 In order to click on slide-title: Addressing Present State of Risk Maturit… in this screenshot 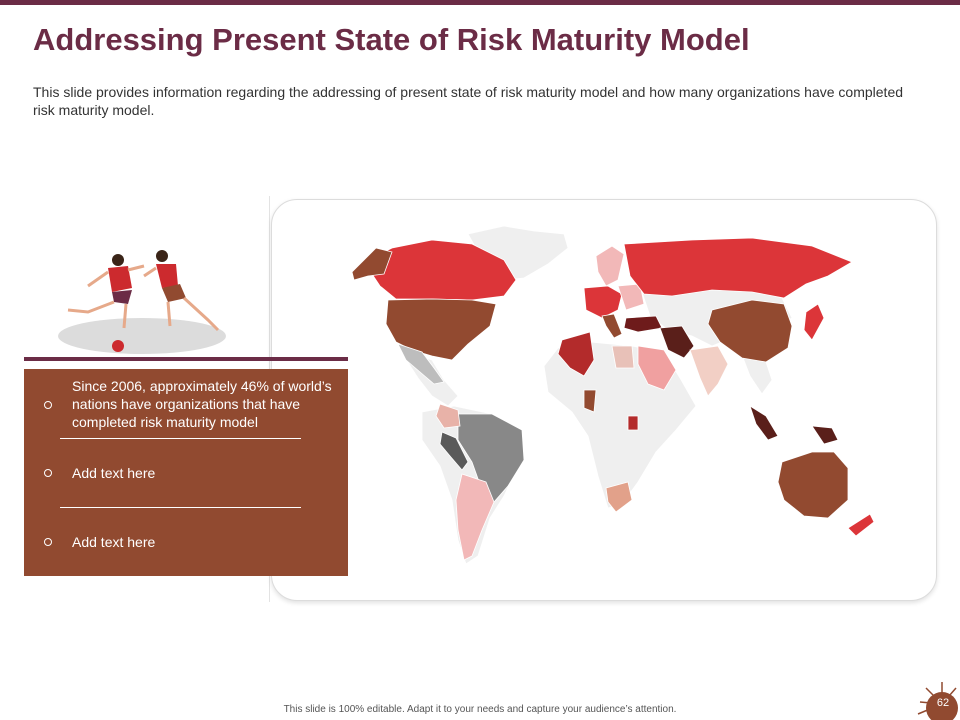, I will do `click(391, 39)`.